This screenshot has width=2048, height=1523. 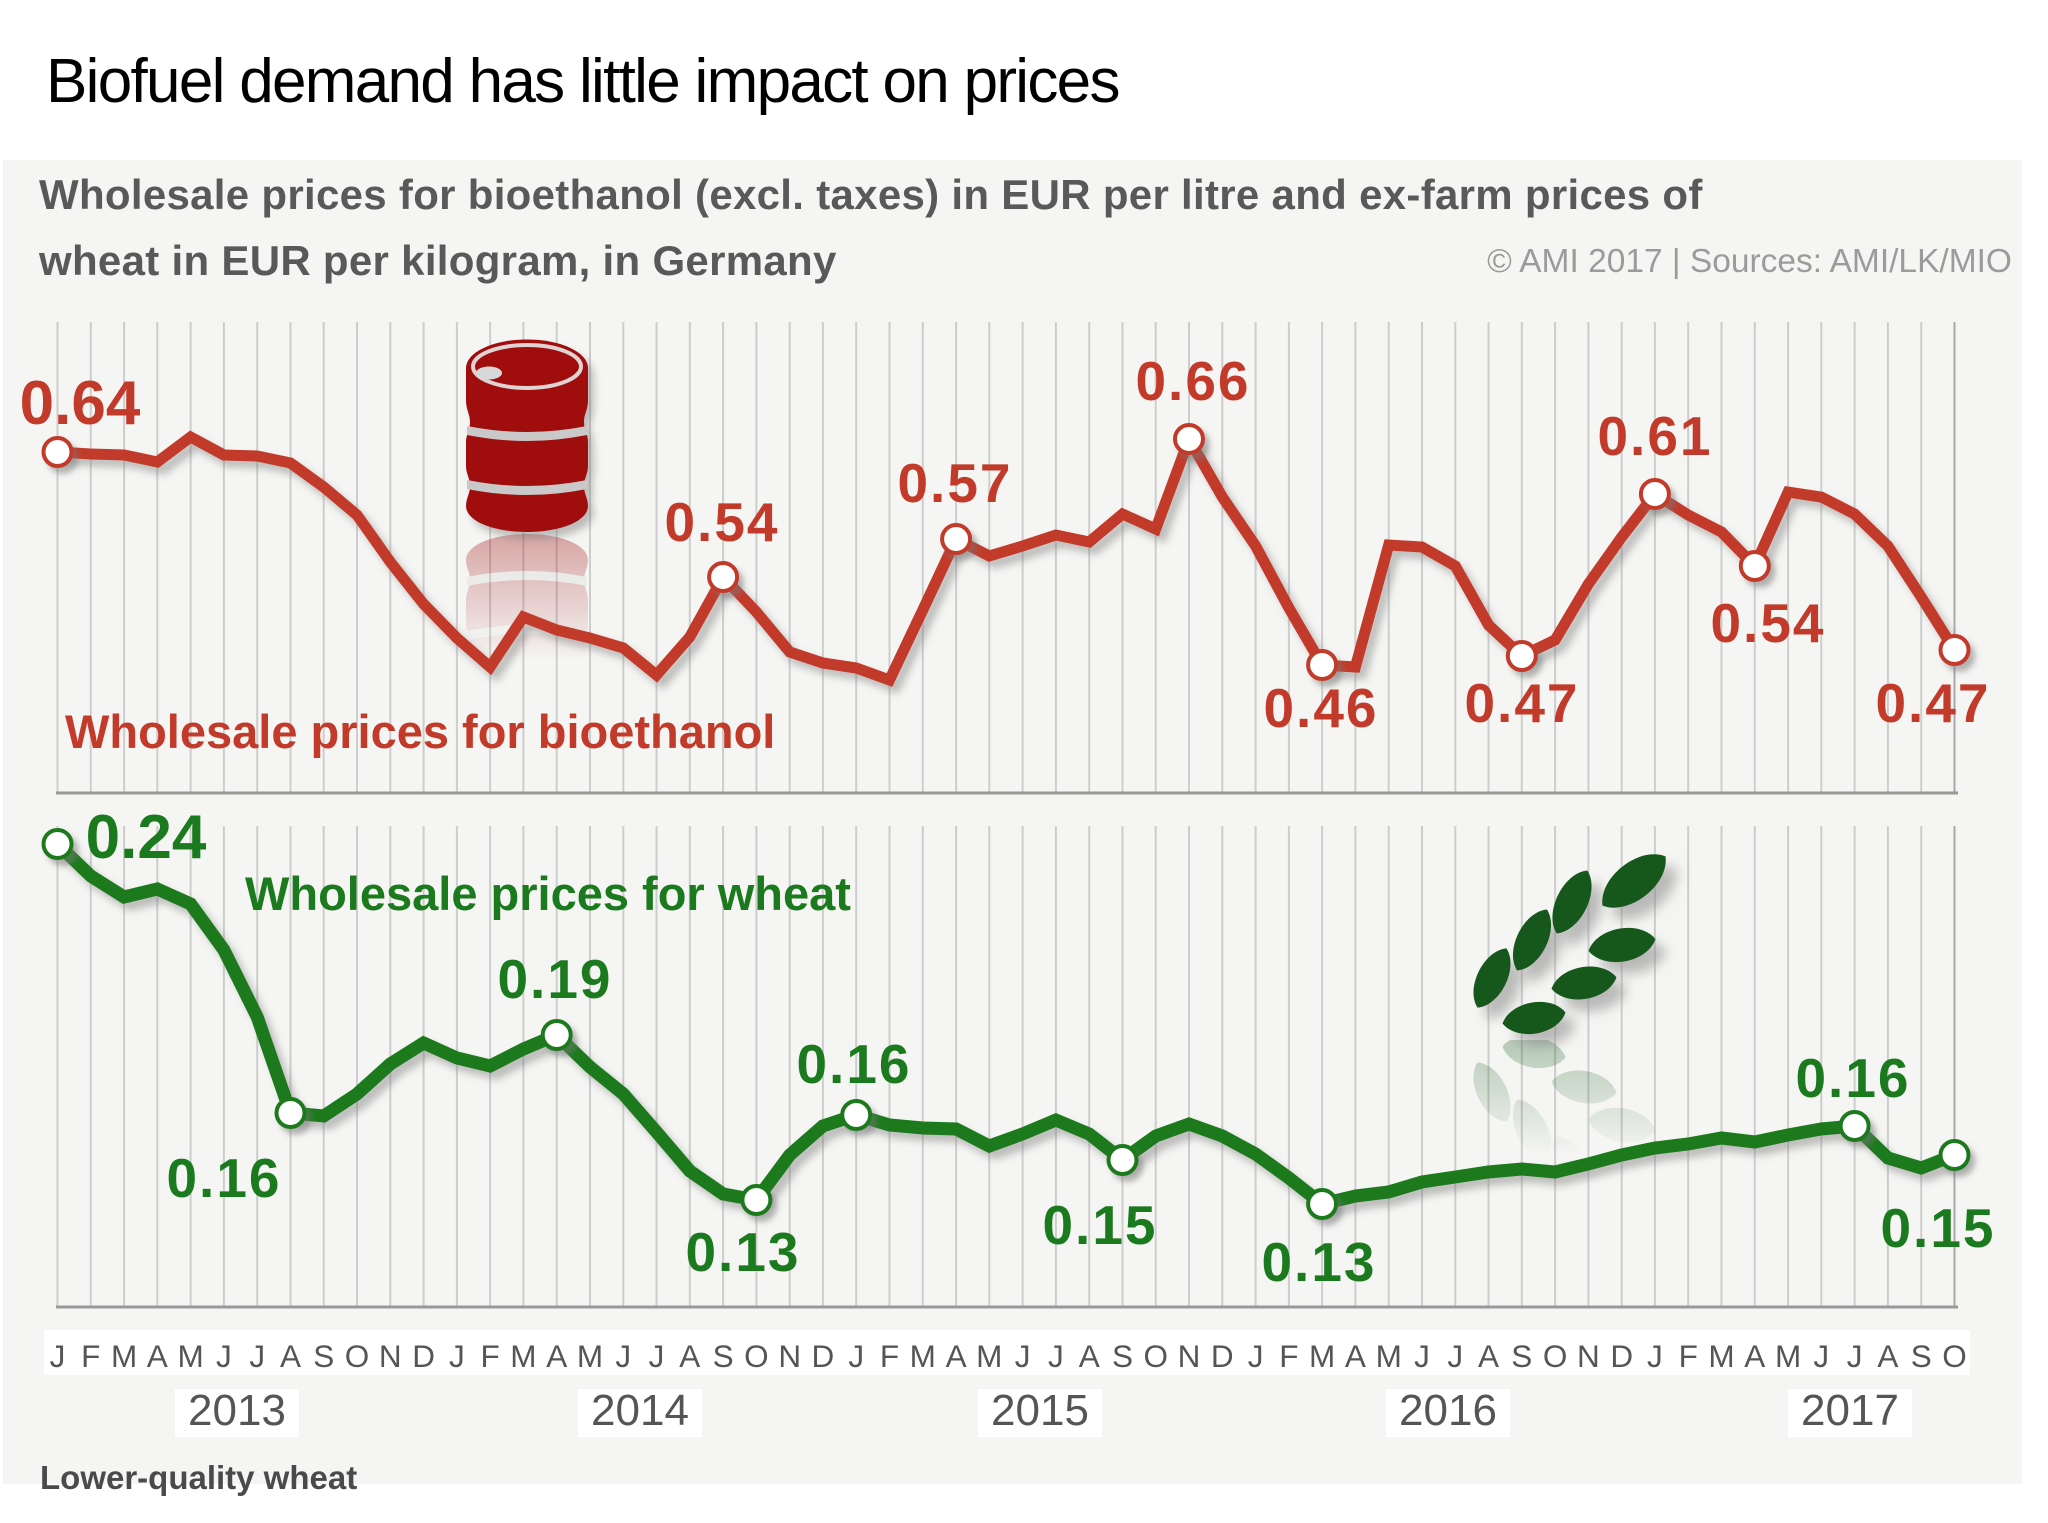 What do you see at coordinates (954, 483) in the screenshot?
I see `svg-text: 0.57` at bounding box center [954, 483].